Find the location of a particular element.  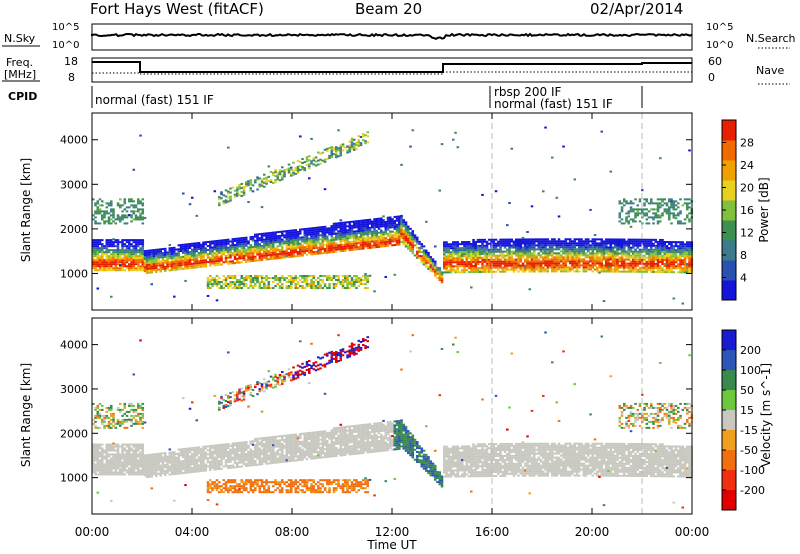

freq-panel-frame is located at coordinates (392, 70).